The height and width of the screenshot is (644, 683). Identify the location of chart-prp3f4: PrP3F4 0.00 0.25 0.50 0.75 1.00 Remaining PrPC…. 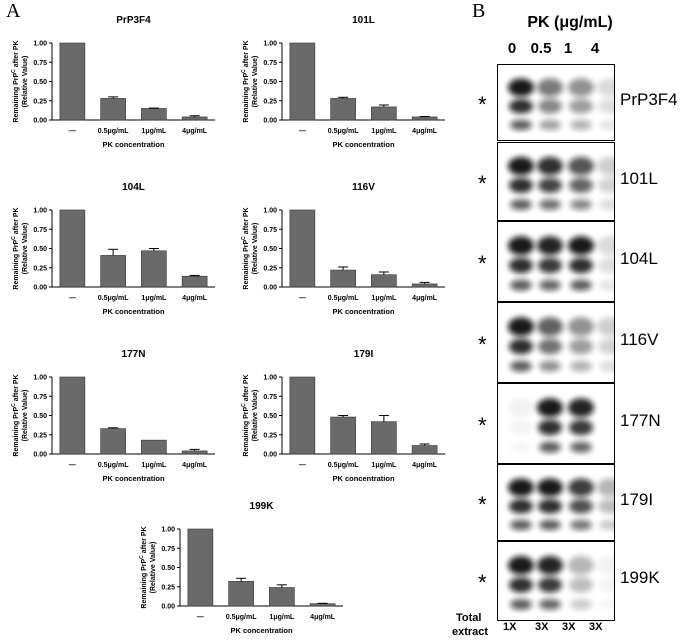
(113, 82).